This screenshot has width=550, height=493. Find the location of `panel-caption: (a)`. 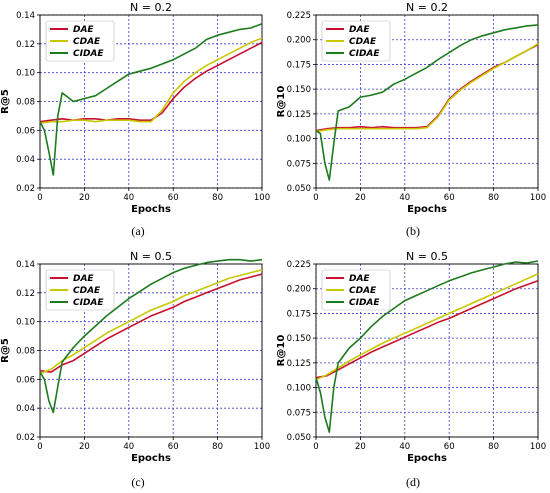

panel-caption: (a) is located at coordinates (137, 231).